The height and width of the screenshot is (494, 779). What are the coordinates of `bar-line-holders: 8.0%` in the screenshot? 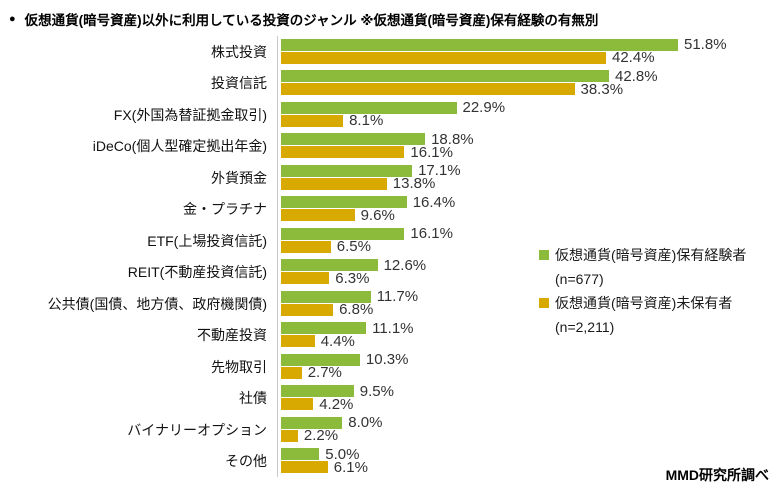 It's located at (332, 423).